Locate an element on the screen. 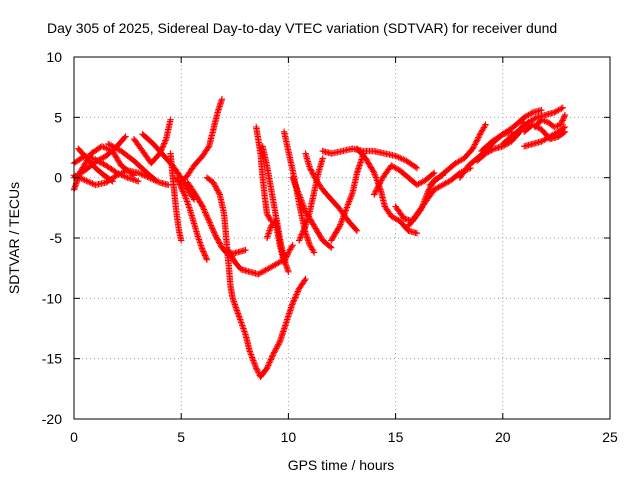  x-tick-label: 10 is located at coordinates (289, 437).